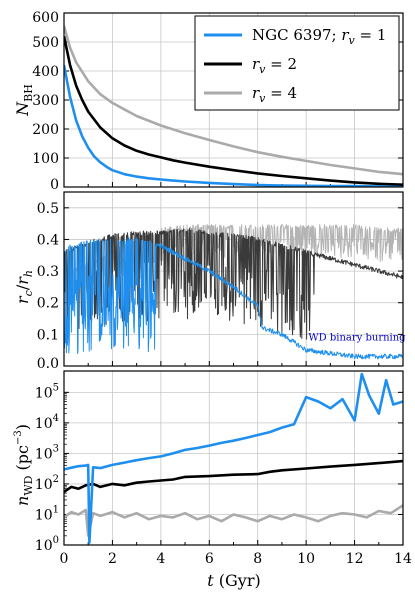 This screenshot has width=415, height=595. What do you see at coordinates (160, 559) in the screenshot?
I see `x-tick-label: 4` at bounding box center [160, 559].